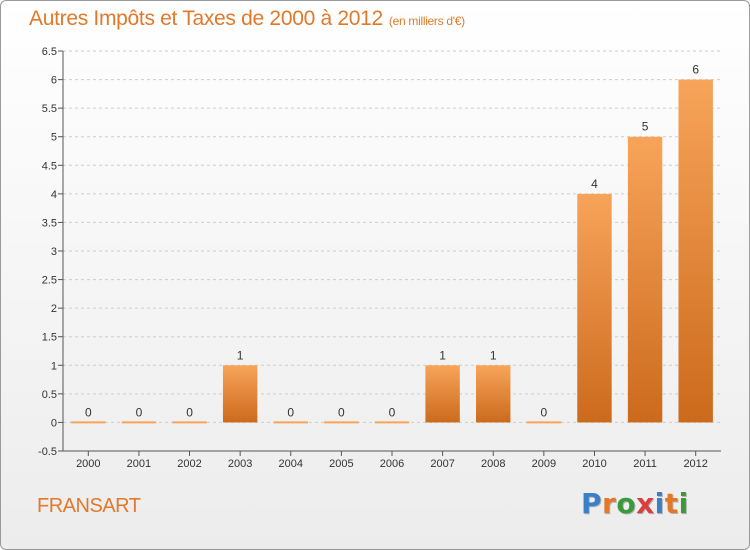  What do you see at coordinates (54, 81) in the screenshot?
I see `y-tick-label: 6` at bounding box center [54, 81].